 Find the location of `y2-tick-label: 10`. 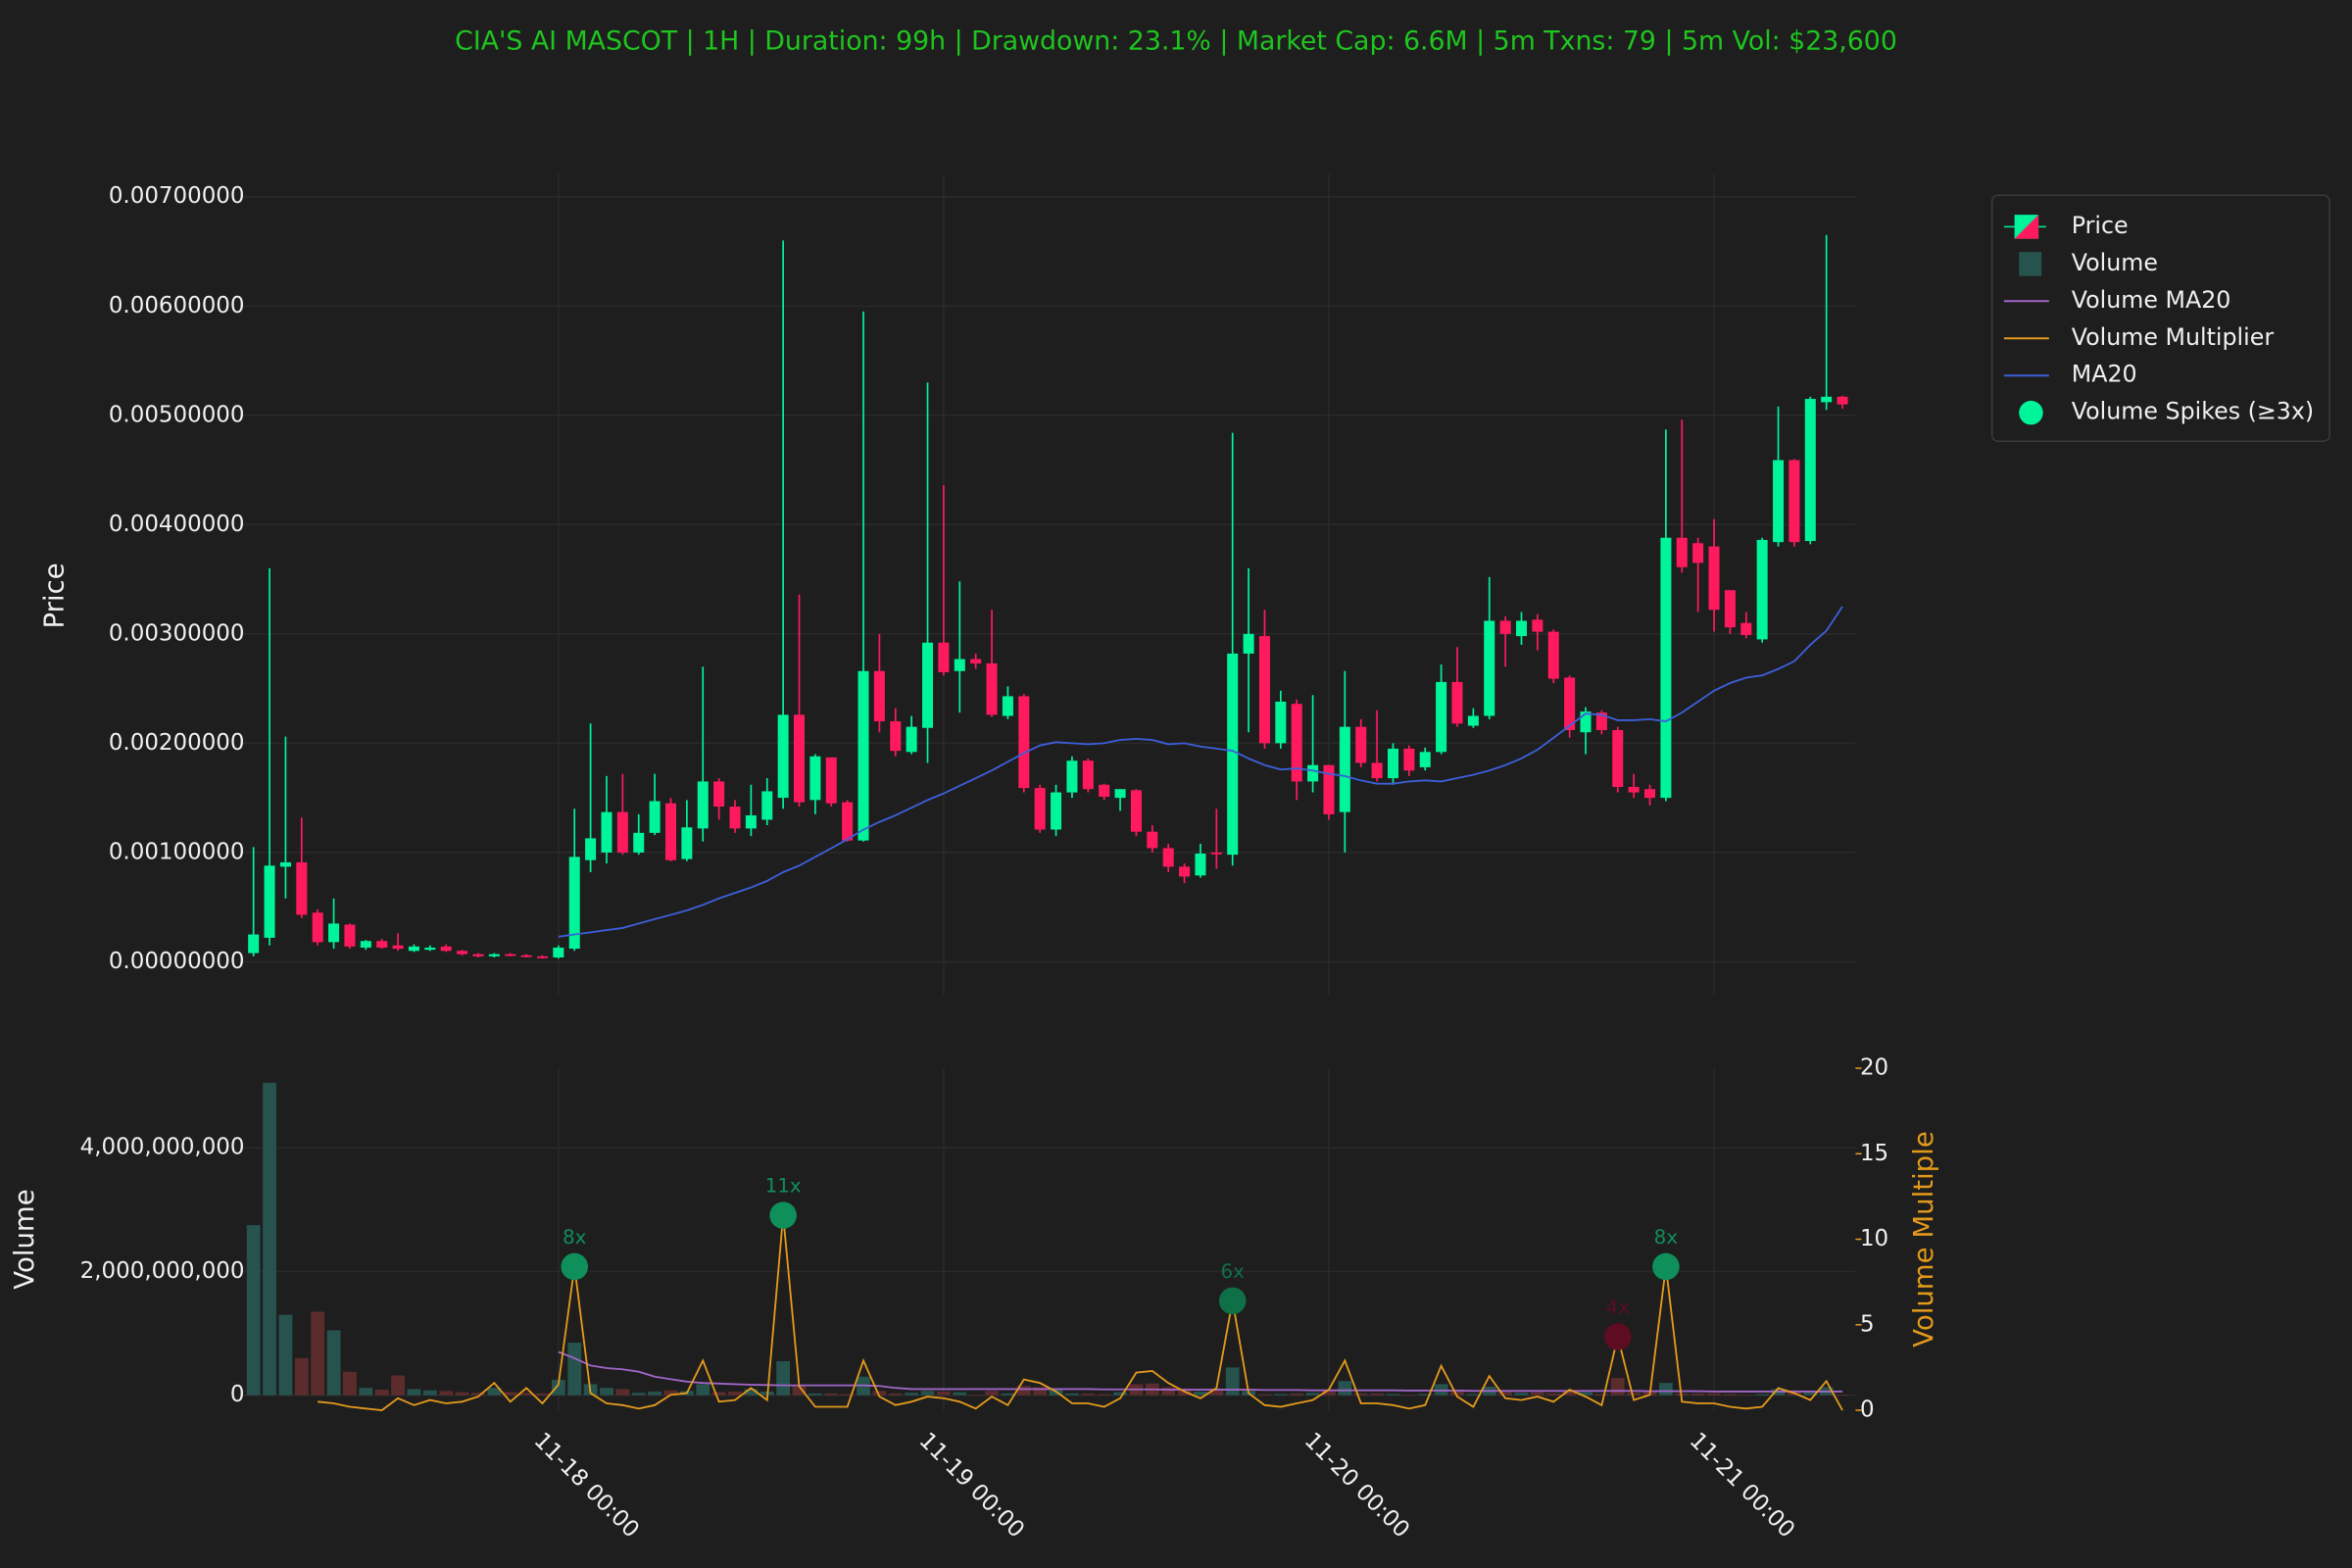

y2-tick-label: 10 is located at coordinates (1874, 1238).